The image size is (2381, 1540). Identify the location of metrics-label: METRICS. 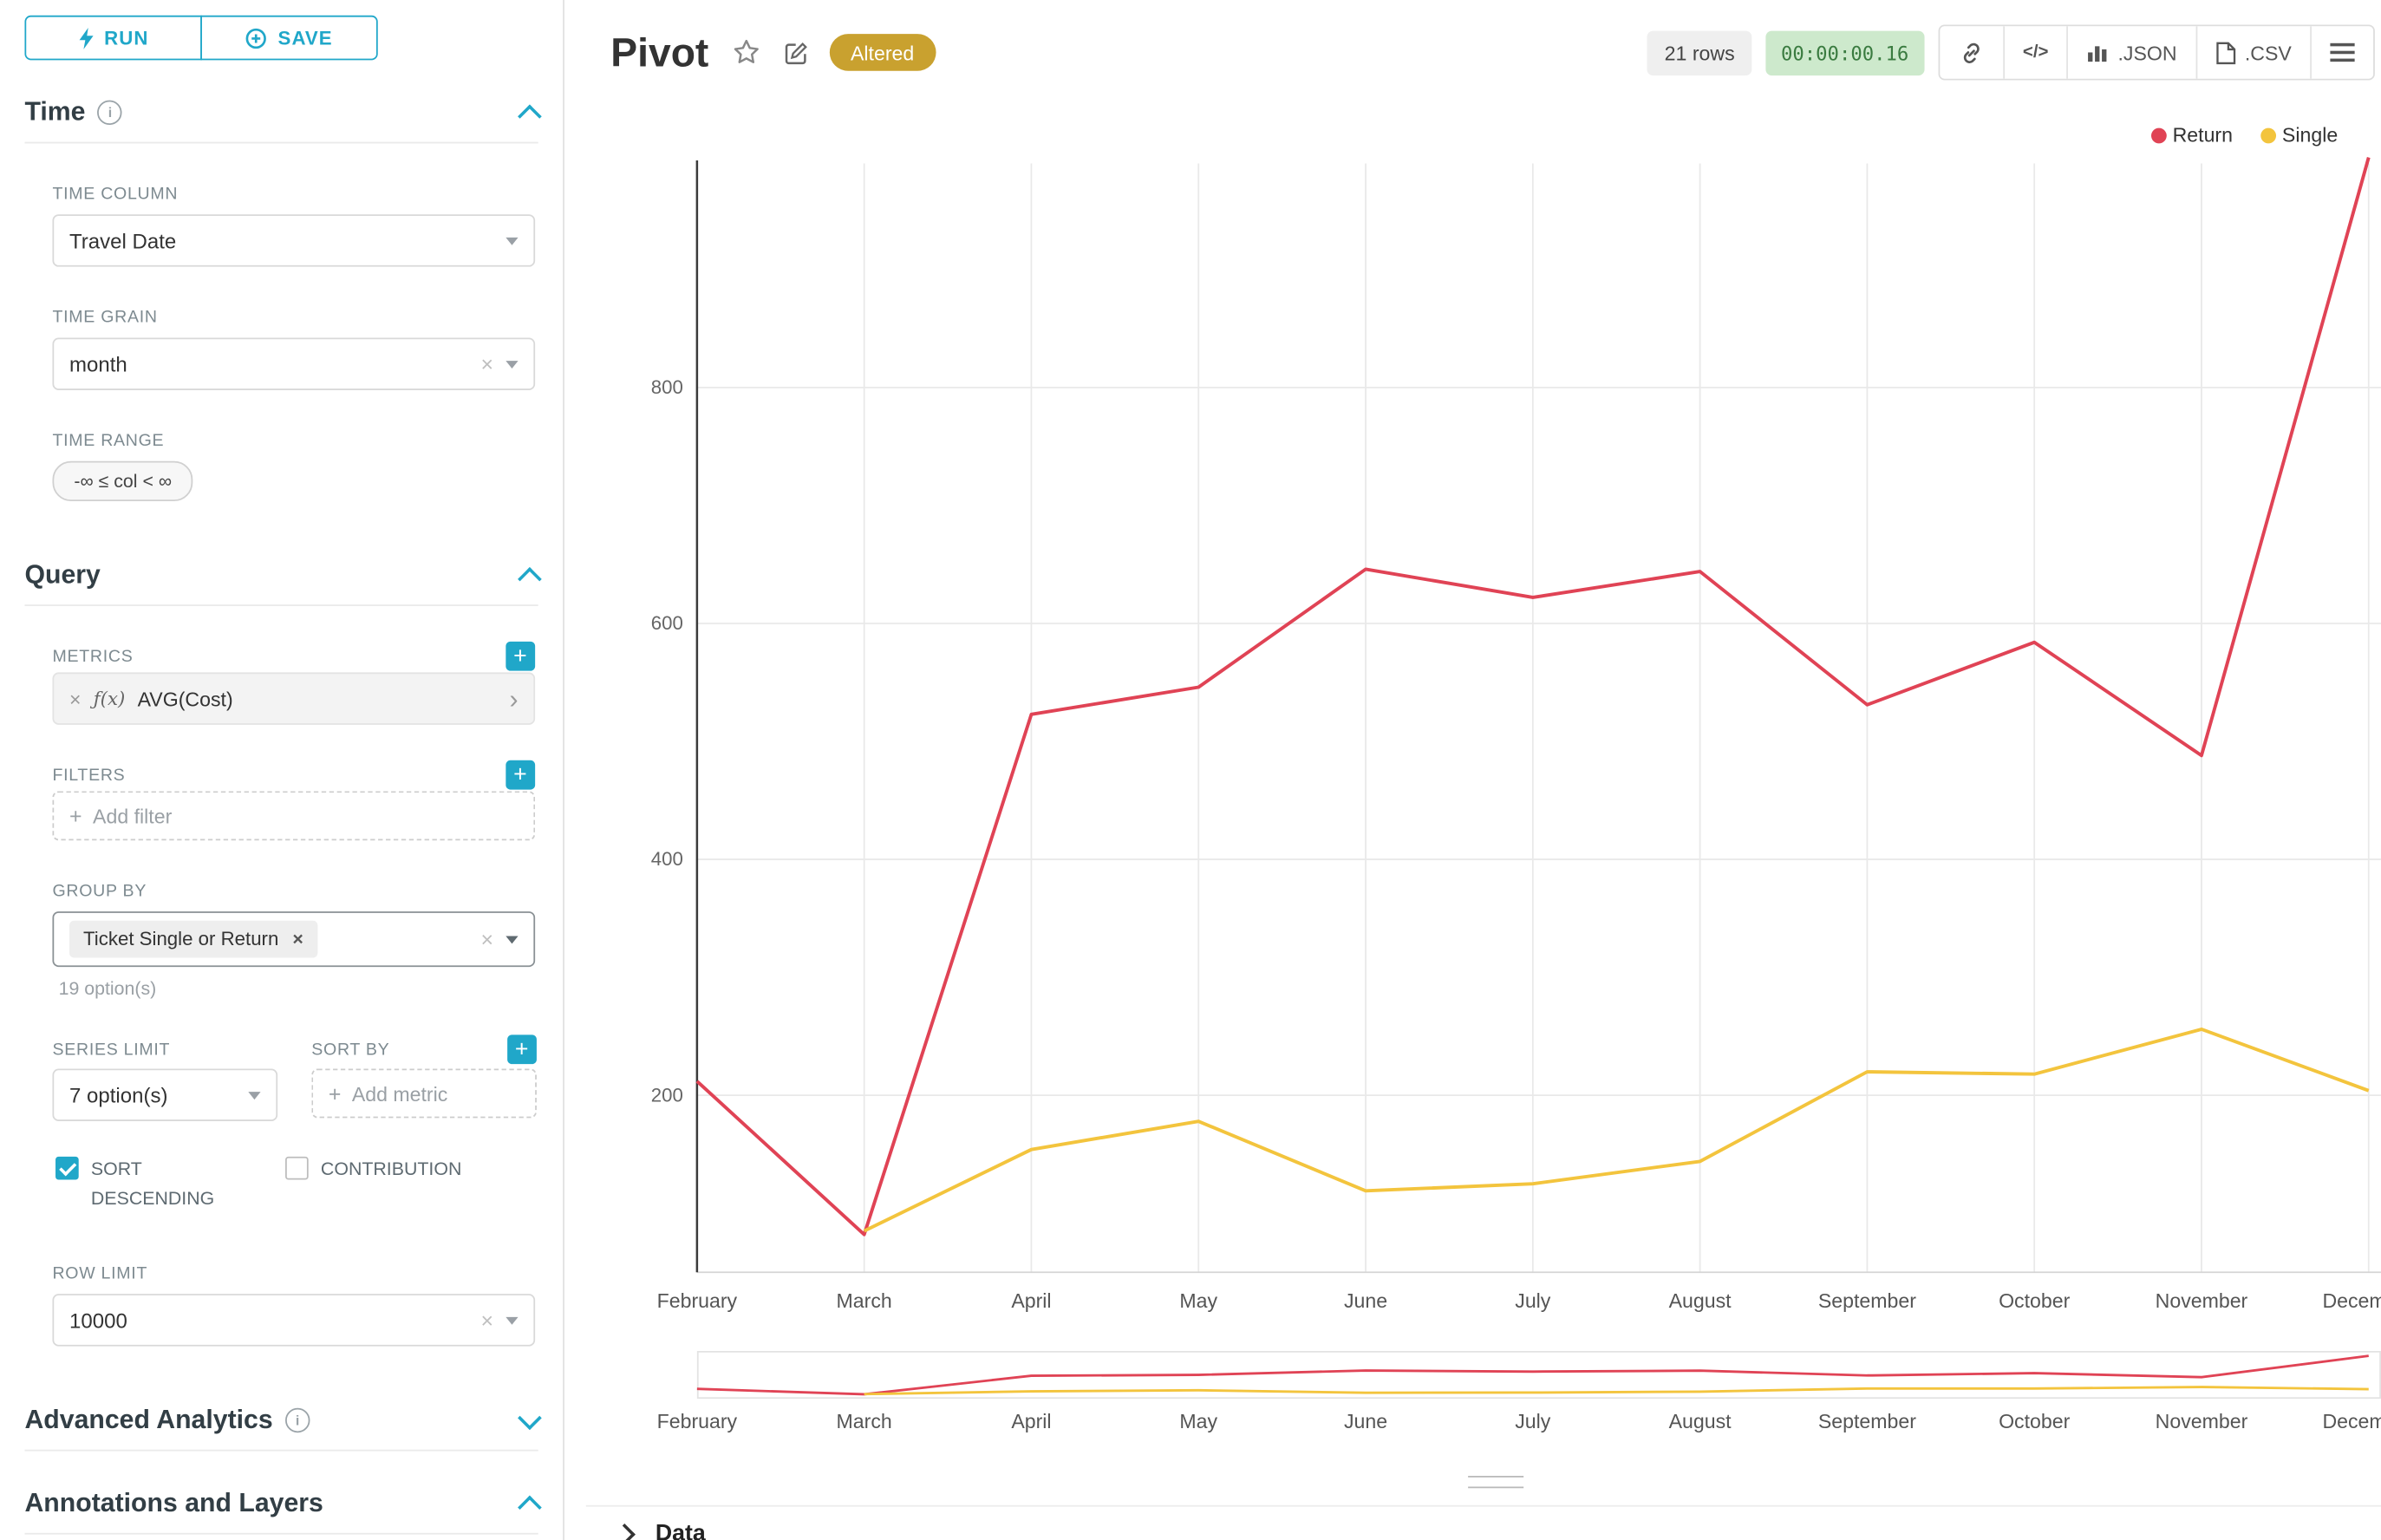
(93, 656).